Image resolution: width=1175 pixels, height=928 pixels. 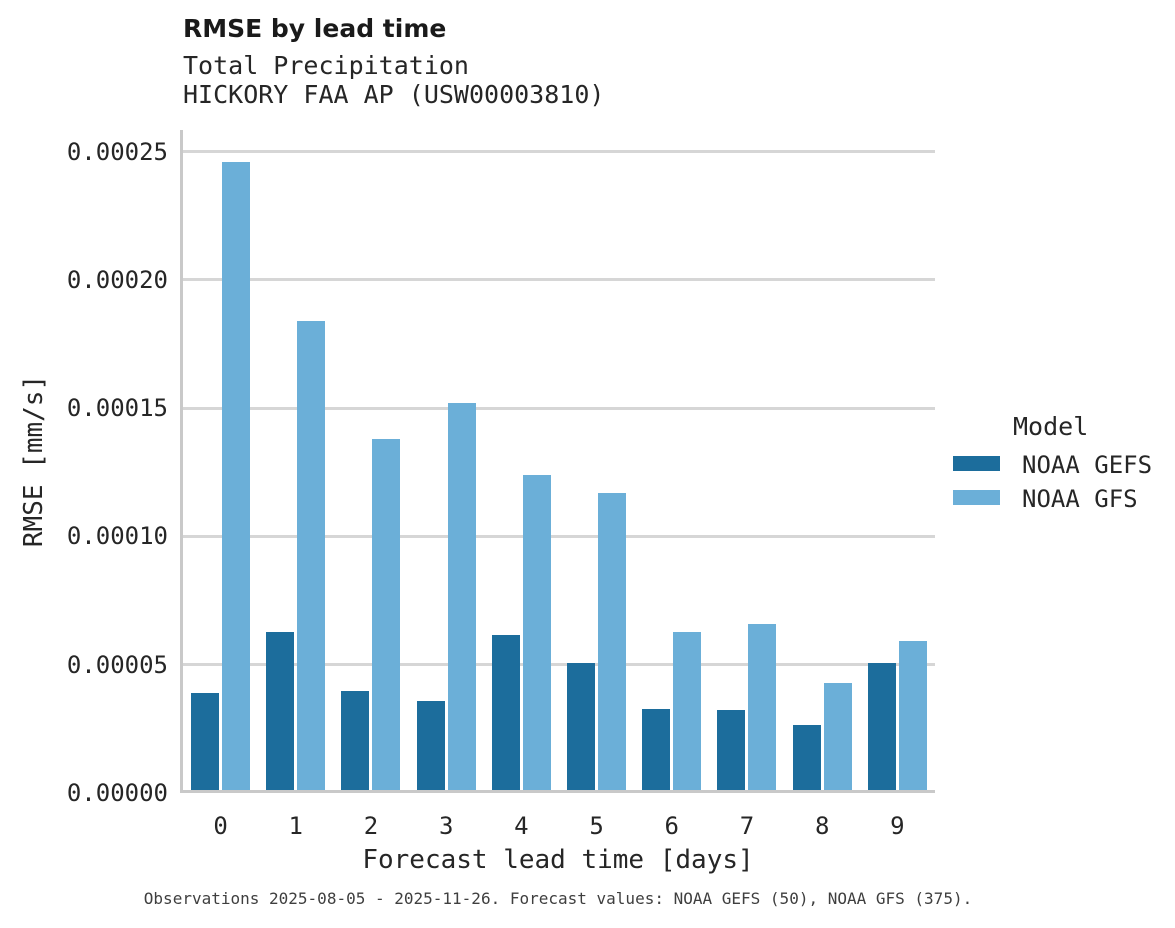 What do you see at coordinates (446, 826) in the screenshot?
I see `x-tick-label-3: 3` at bounding box center [446, 826].